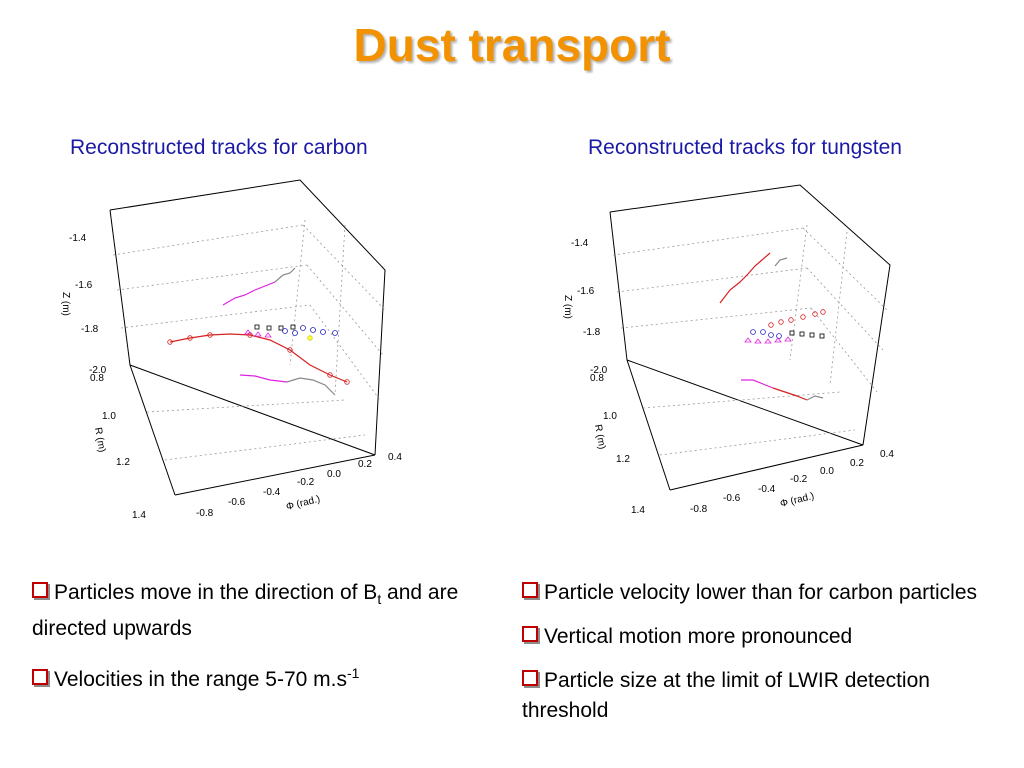  What do you see at coordinates (247, 676) in the screenshot?
I see `list-item: Velocities in the range 5-70 m.s-1` at bounding box center [247, 676].